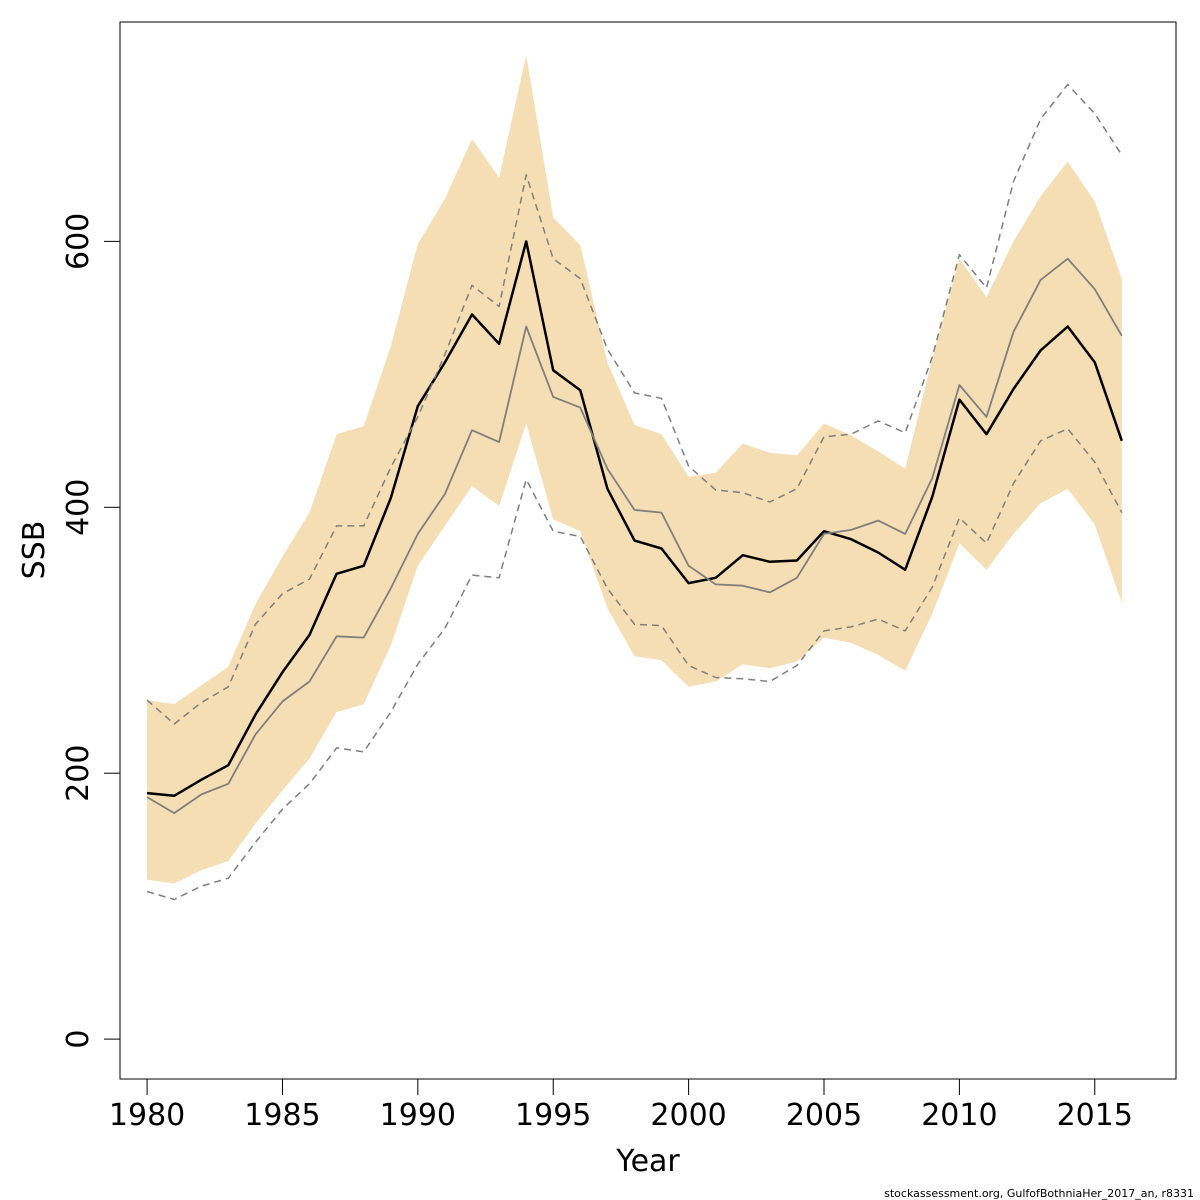  I want to click on x-tick-label: 2000, so click(688, 1115).